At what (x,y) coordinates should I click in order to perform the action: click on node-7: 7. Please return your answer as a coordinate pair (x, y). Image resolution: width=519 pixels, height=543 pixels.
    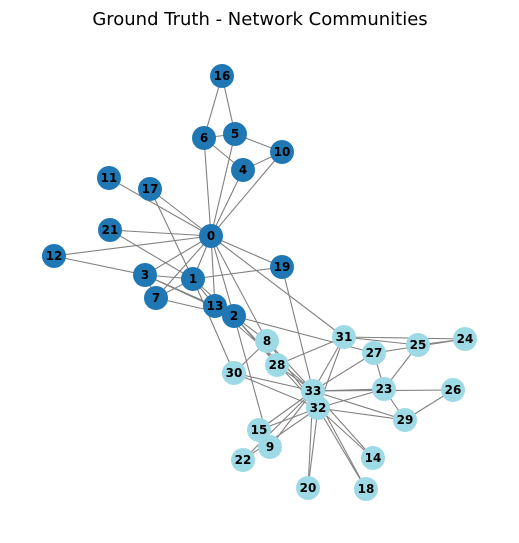
    Looking at the image, I should click on (156, 298).